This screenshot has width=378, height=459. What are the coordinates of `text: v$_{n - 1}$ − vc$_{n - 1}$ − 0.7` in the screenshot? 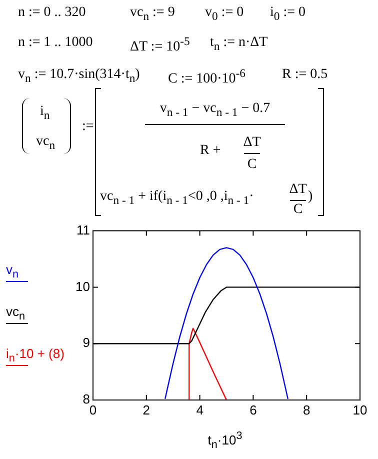 It's located at (215, 110).